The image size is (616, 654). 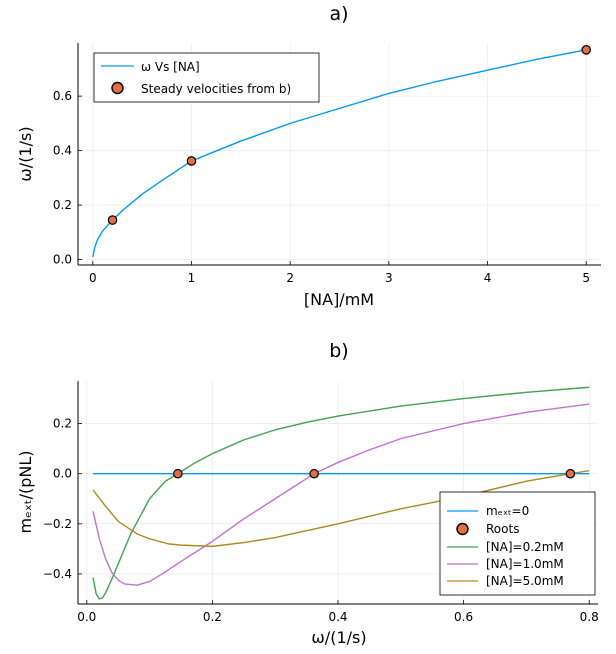 I want to click on panel-a-legend: ω Vs [NA] Steady velocities from b), so click(x=206, y=77).